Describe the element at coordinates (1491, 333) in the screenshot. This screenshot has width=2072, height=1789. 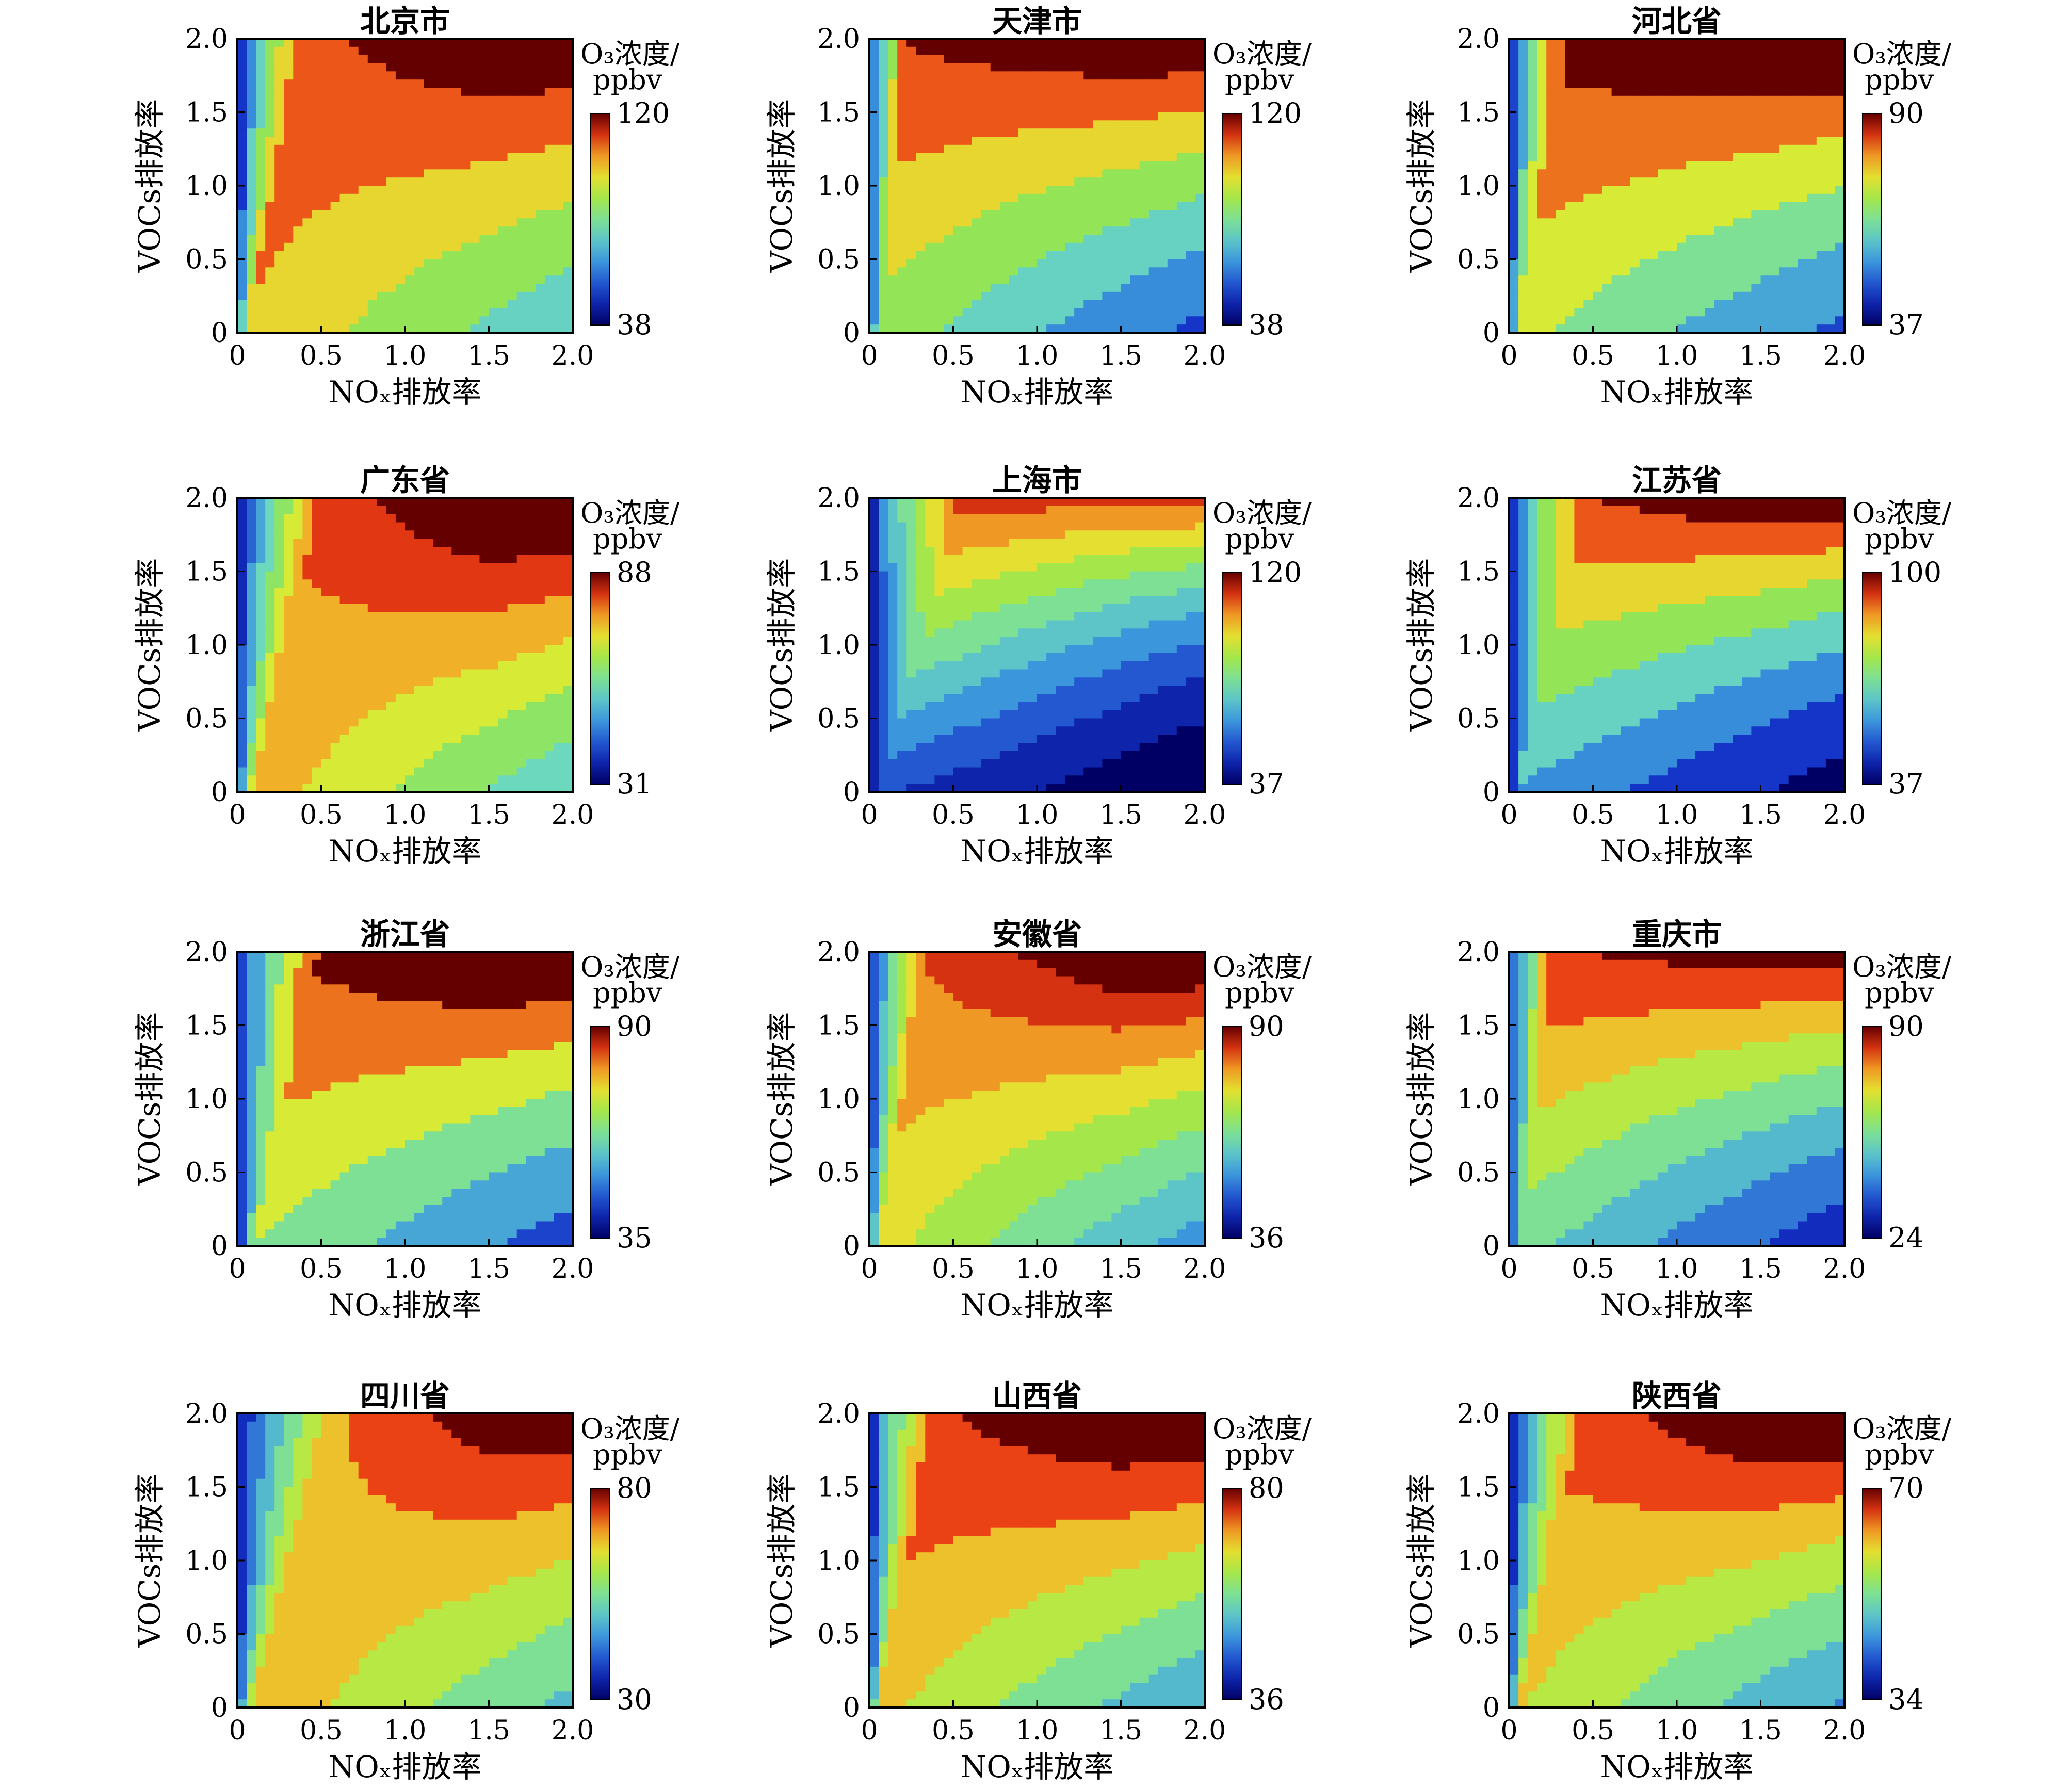
I see `y-tick-label: 0` at that location.